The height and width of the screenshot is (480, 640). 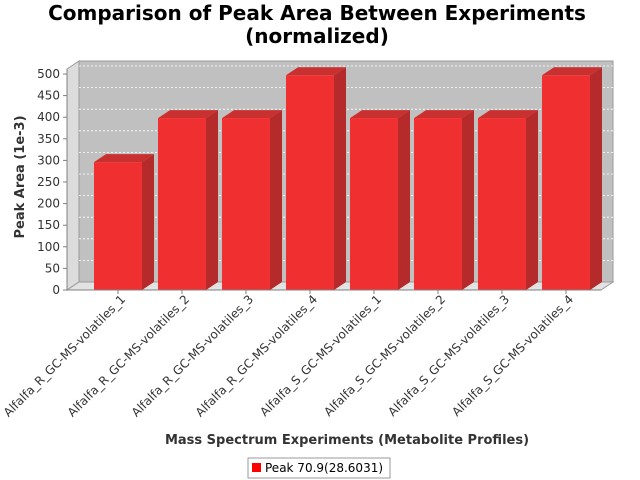 I want to click on x-tick-label: Alfalfa_R_GC-MS-volatiles_1, so click(x=64, y=355).